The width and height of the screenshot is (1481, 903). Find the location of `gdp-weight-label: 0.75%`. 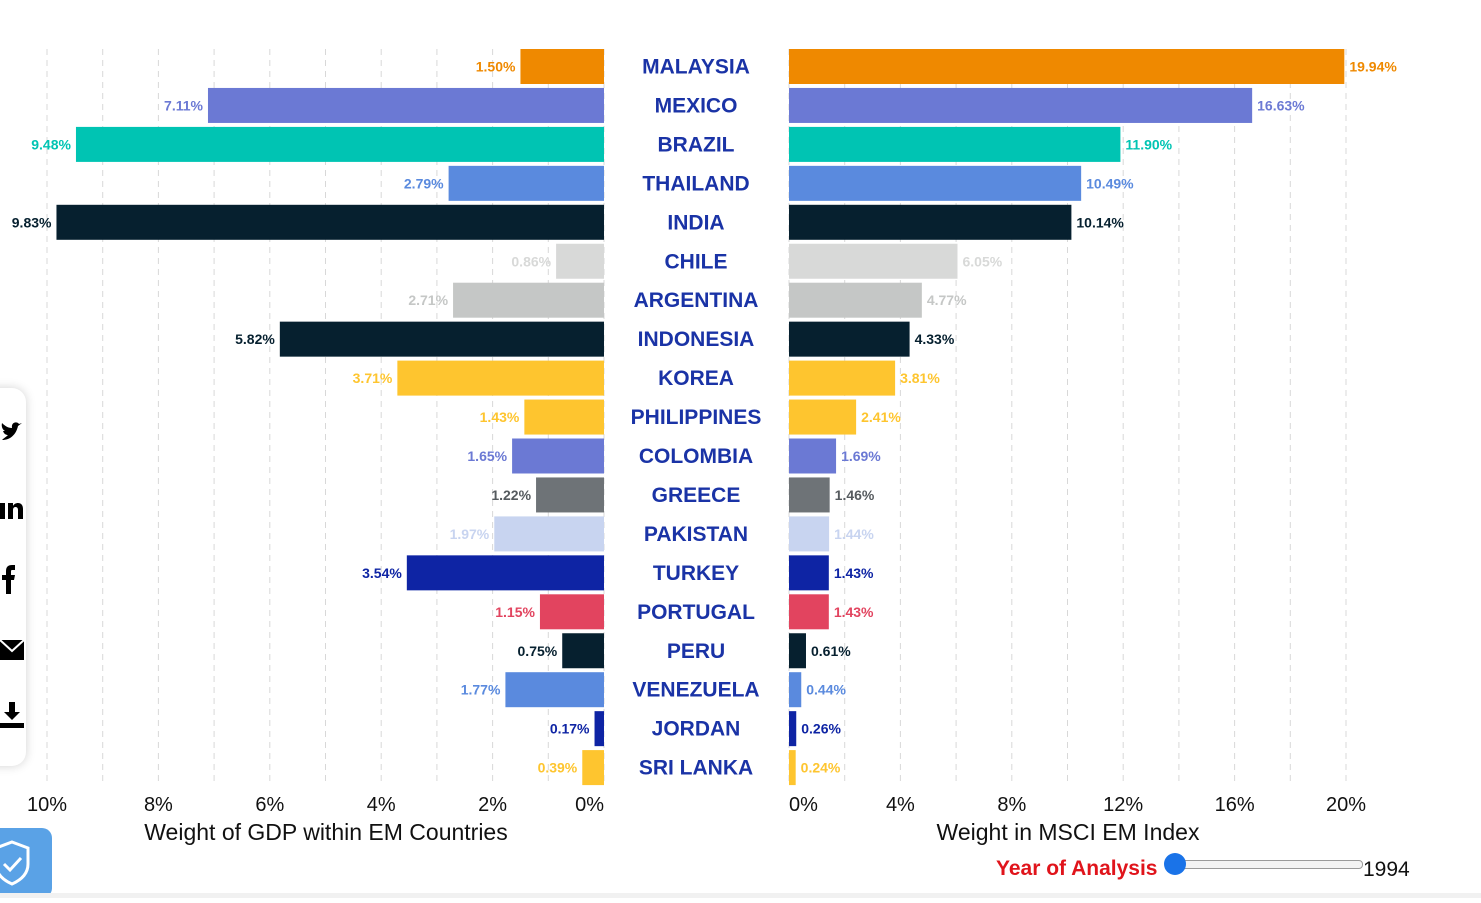

gdp-weight-label: 0.75% is located at coordinates (538, 651).